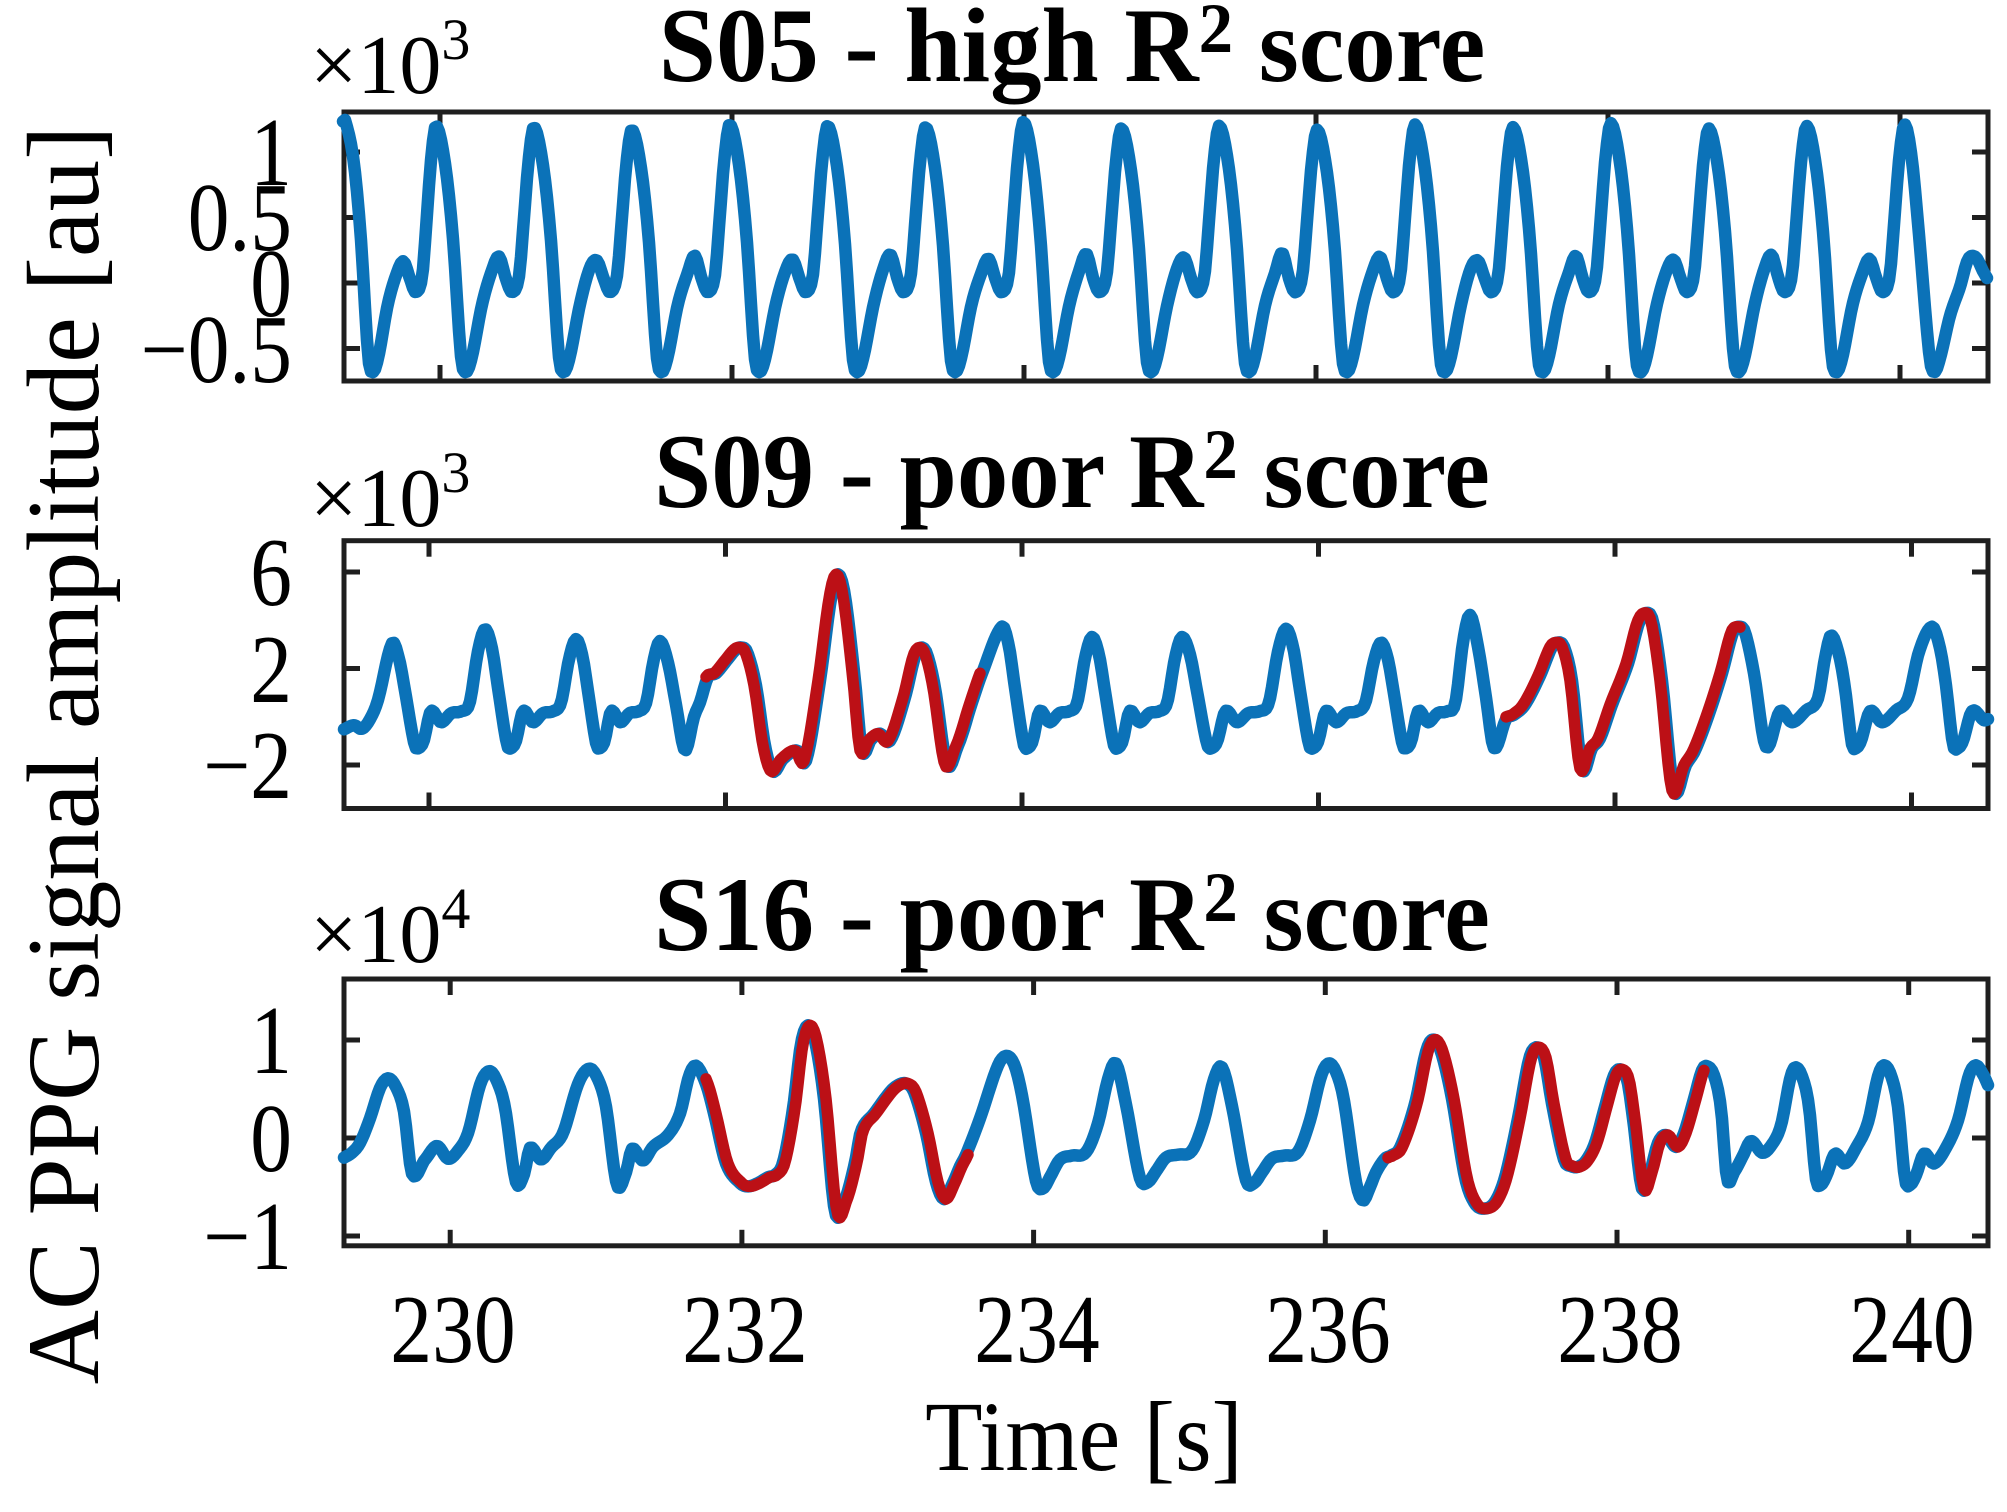 The height and width of the screenshot is (1512, 2007). What do you see at coordinates (64, 755) in the screenshot?
I see `svg-text: AC PPG signal amplitude [au]` at bounding box center [64, 755].